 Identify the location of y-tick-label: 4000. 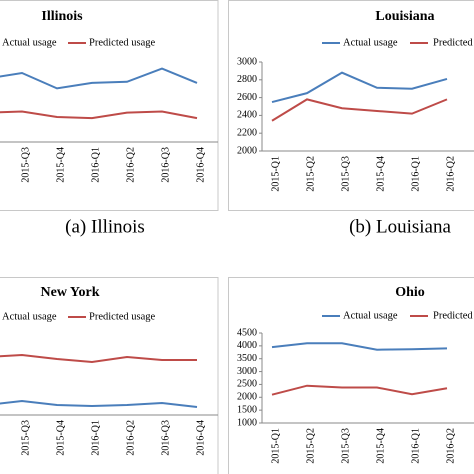
(247, 345).